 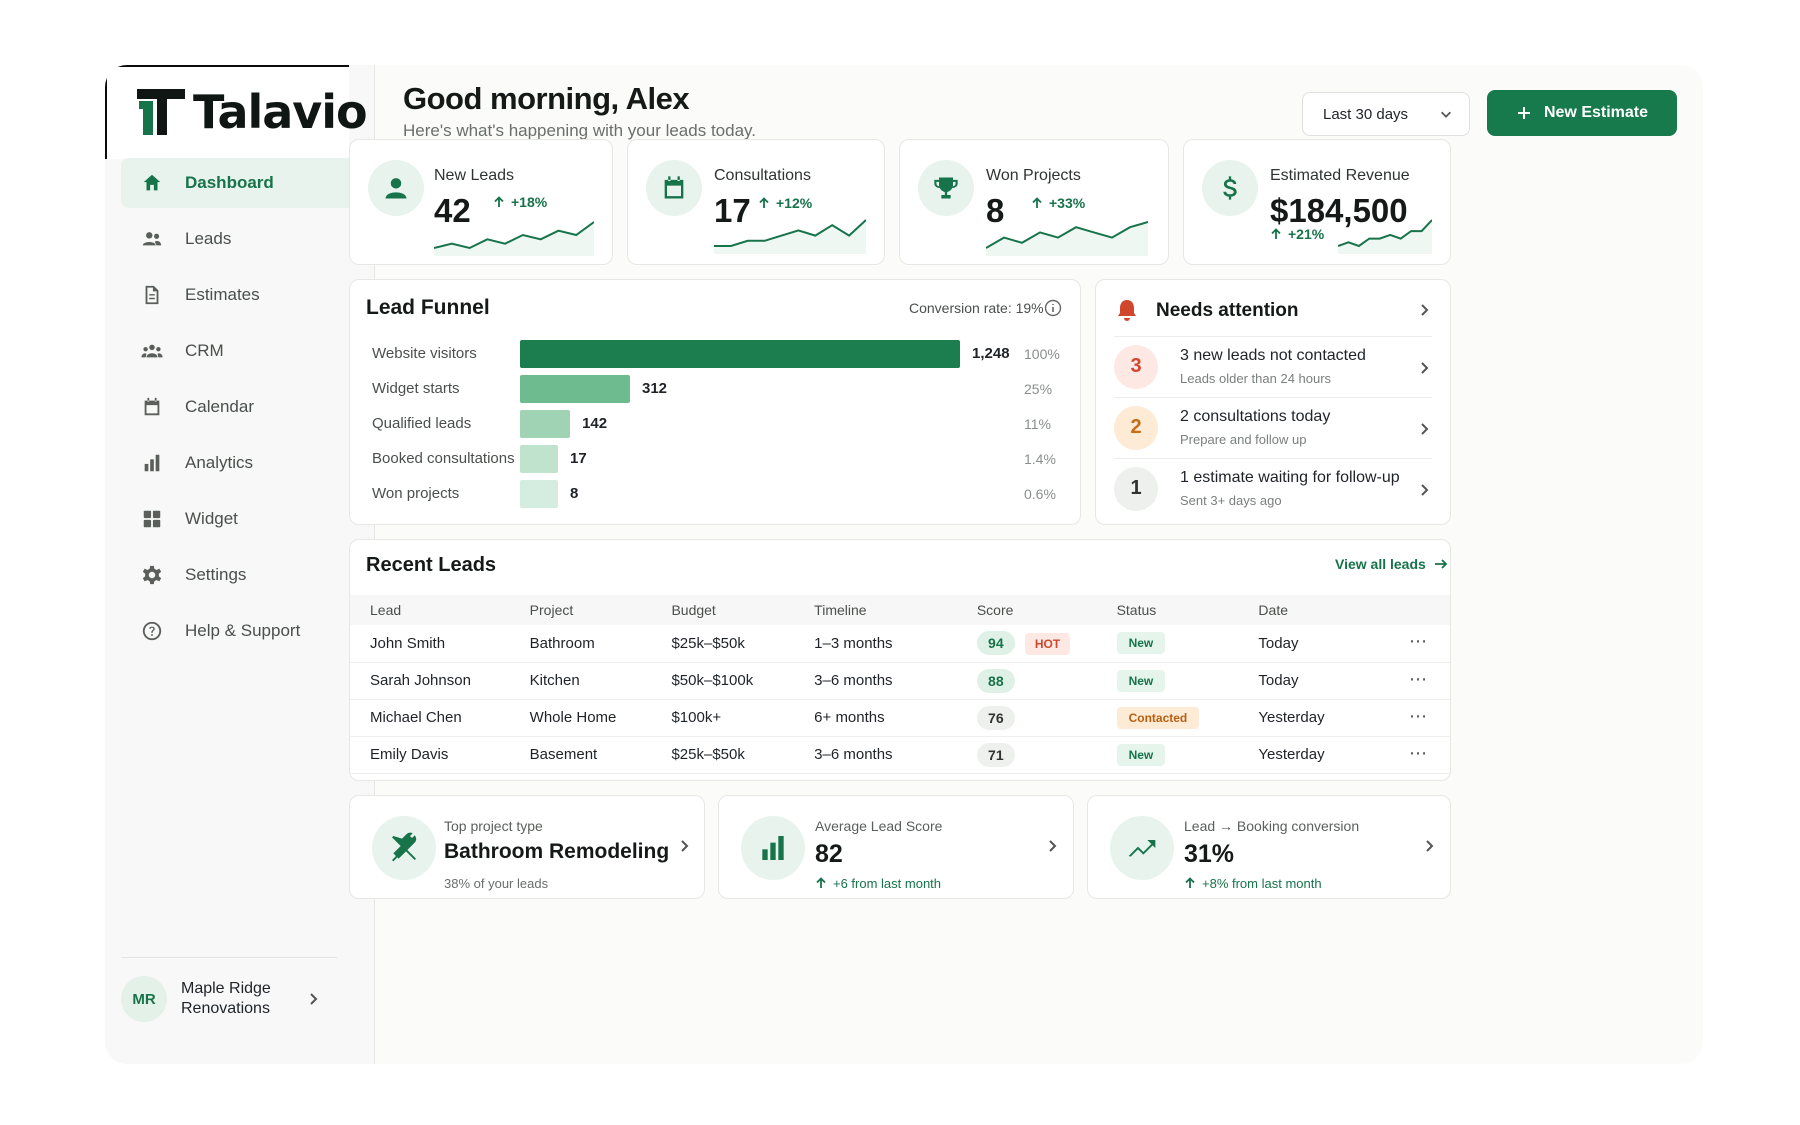 What do you see at coordinates (152, 406) in the screenshot?
I see `calendar-icon` at bounding box center [152, 406].